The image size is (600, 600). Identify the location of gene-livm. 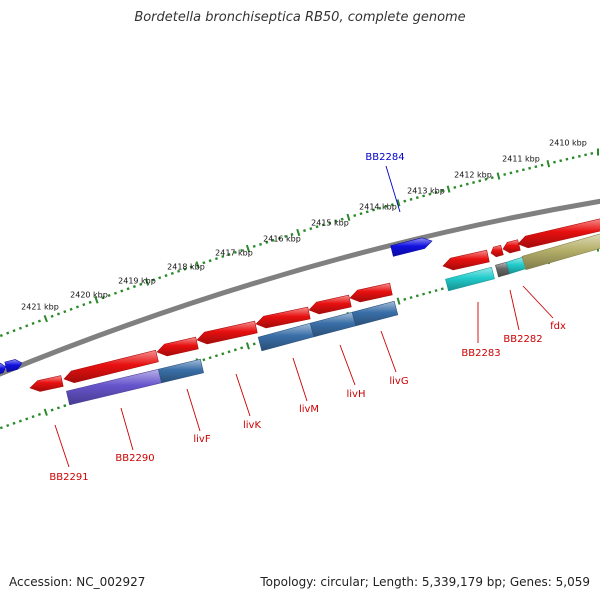
(283, 317).